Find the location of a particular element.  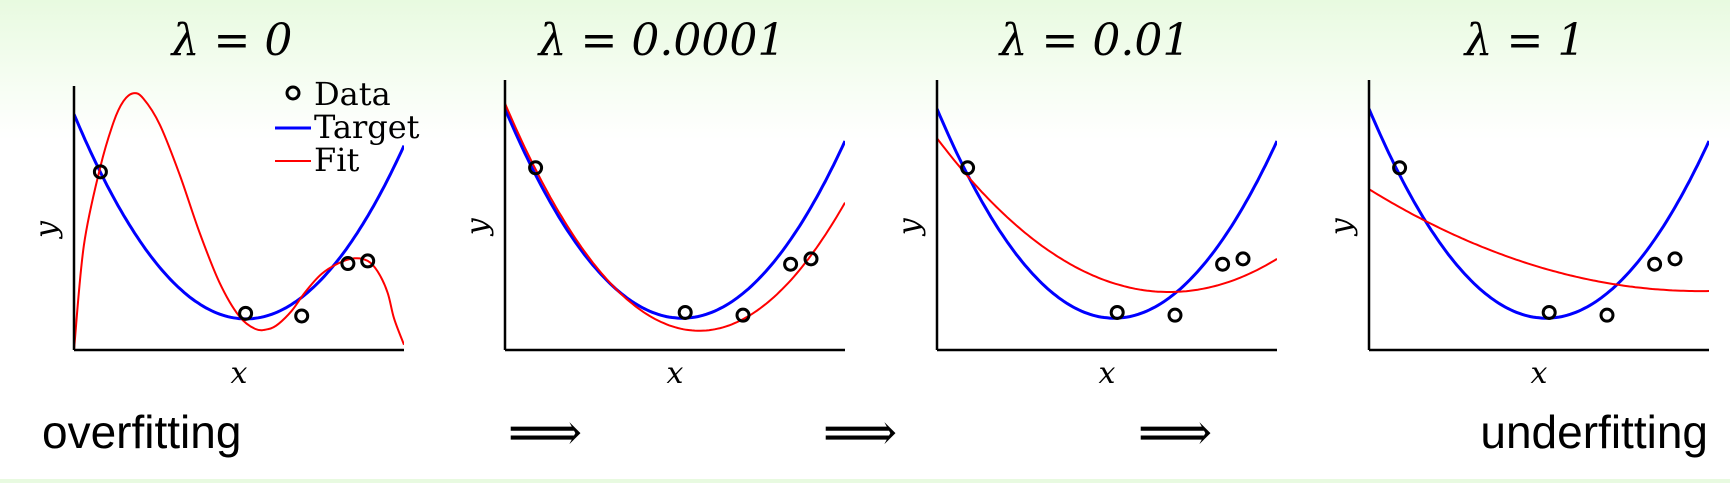

chart-title: λ = 0.0001 is located at coordinates (661, 40).